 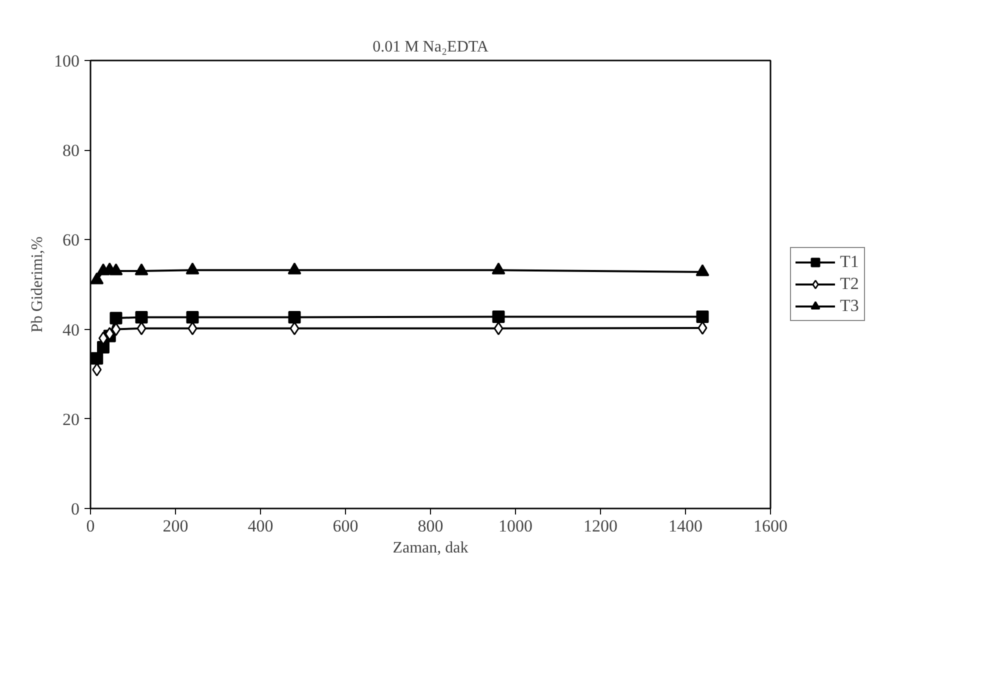 I want to click on x-tick-label: 1600, so click(x=771, y=526).